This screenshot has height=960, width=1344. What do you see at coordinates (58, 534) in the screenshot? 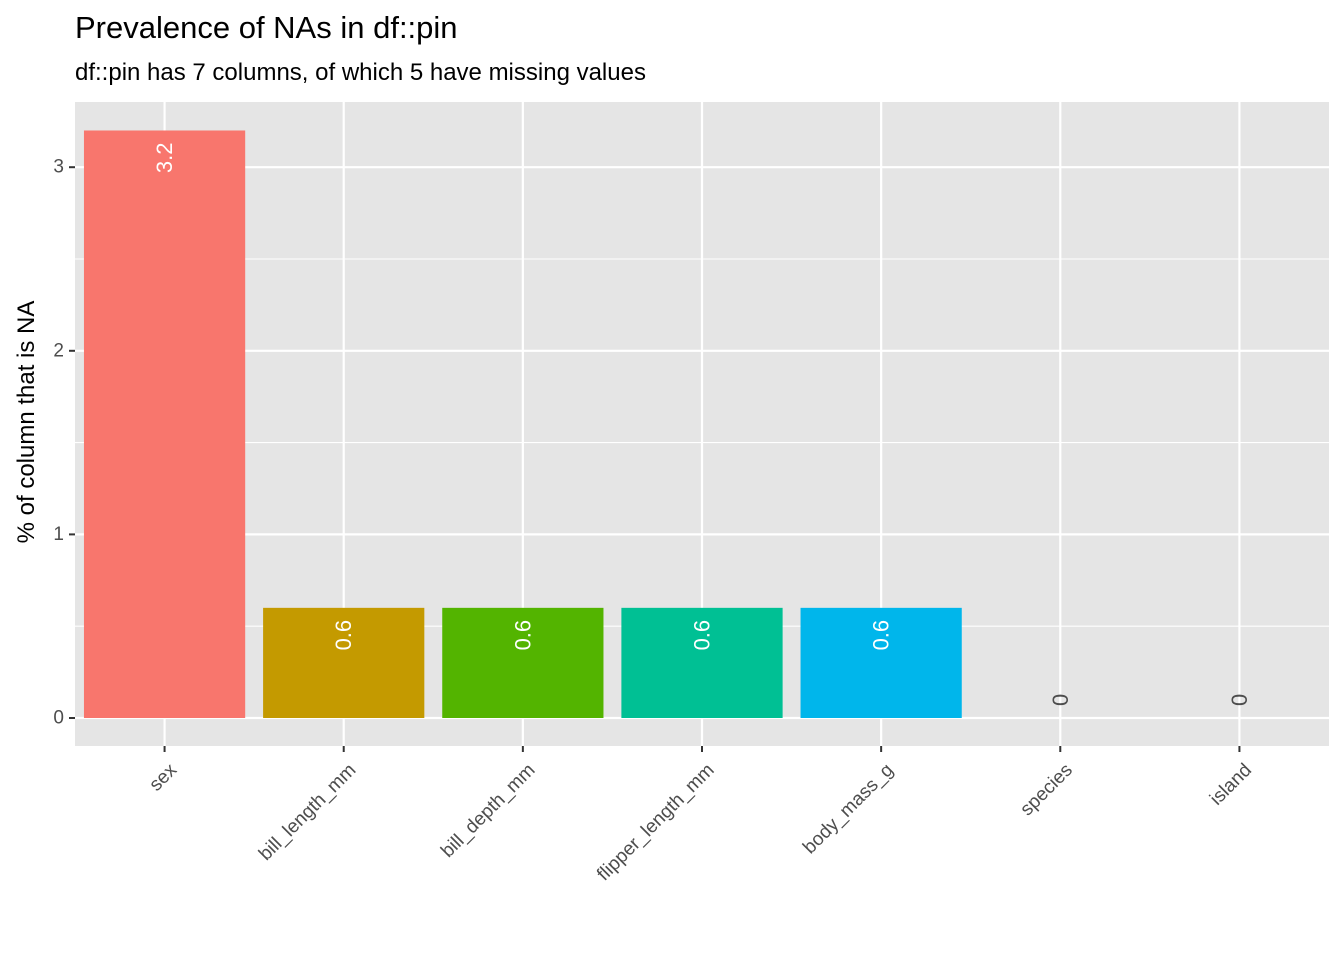
I see `y-tick-label: 1` at bounding box center [58, 534].